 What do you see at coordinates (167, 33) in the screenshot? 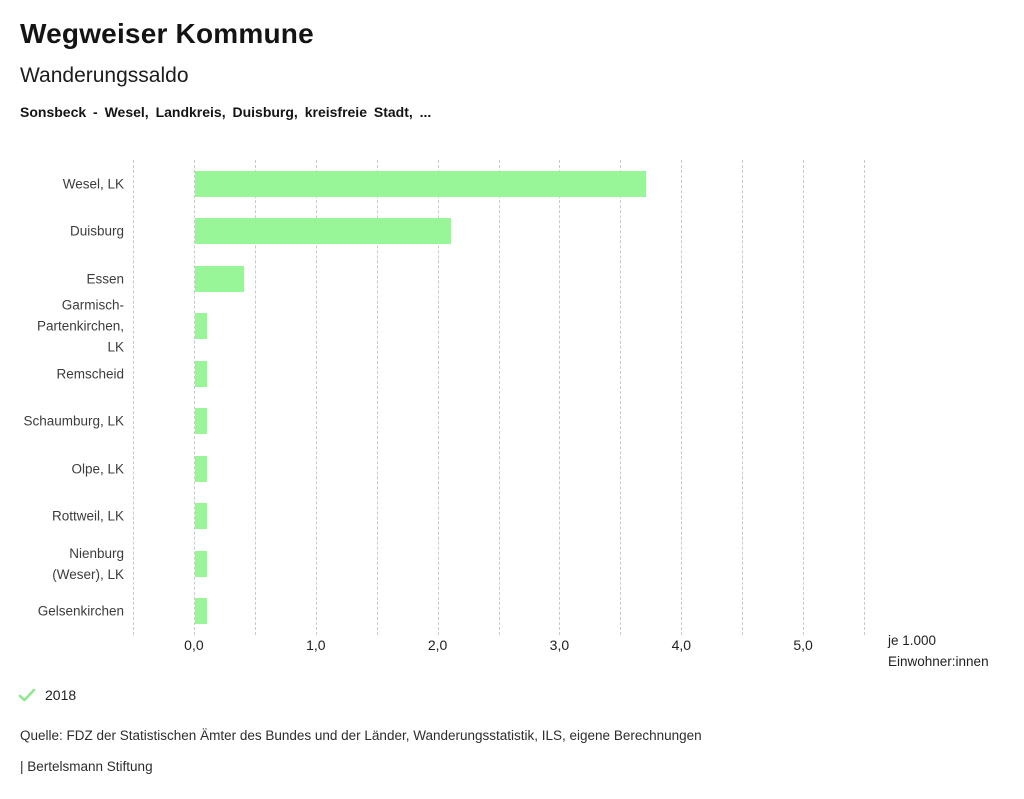
I see `page-title: Wegweiser Kommune` at bounding box center [167, 33].